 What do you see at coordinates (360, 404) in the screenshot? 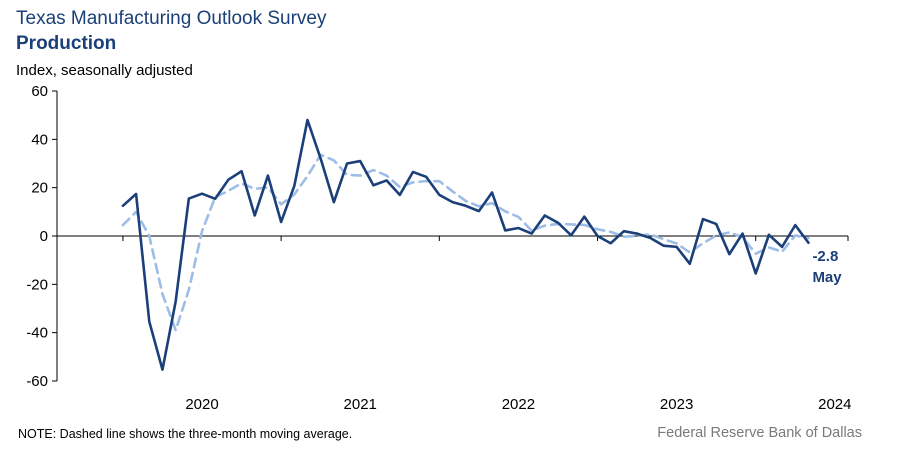
I see `x-tick-label: 2021` at bounding box center [360, 404].